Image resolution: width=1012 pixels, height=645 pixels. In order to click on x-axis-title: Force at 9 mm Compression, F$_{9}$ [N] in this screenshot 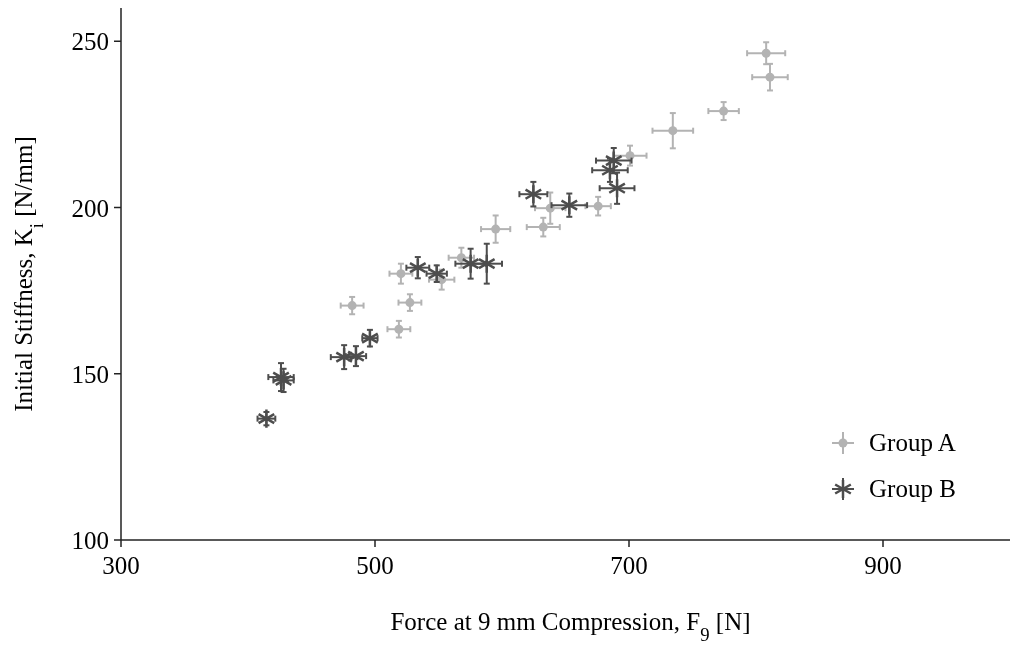, I will do `click(570, 626)`.